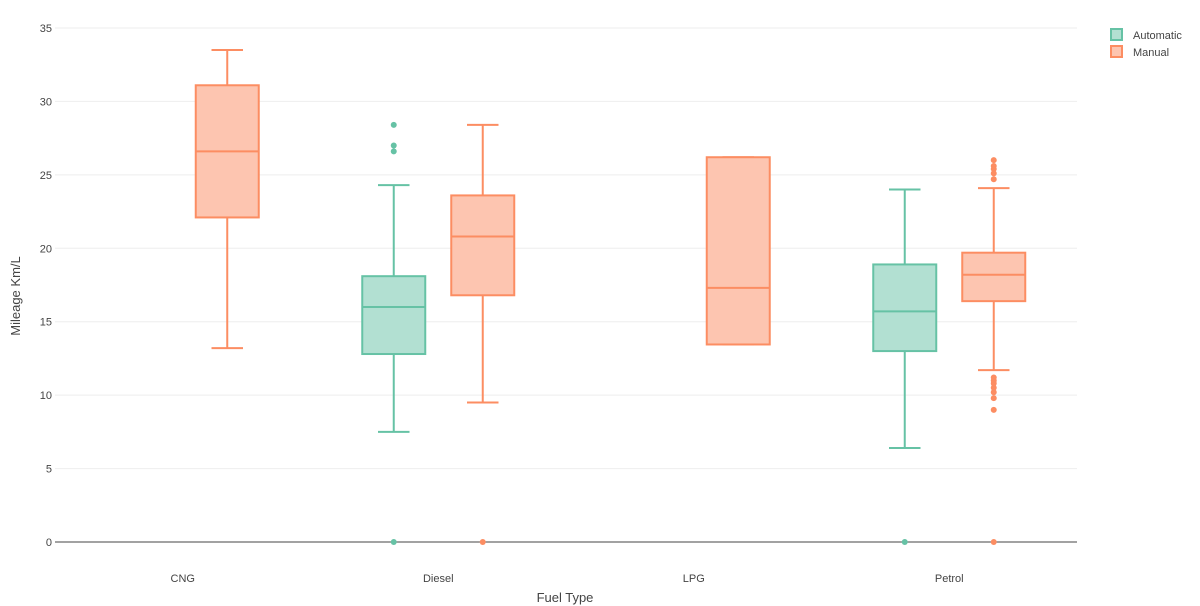  I want to click on y-tick-labels: 0 5 10 15 20 25 30 35, so click(46, 286).